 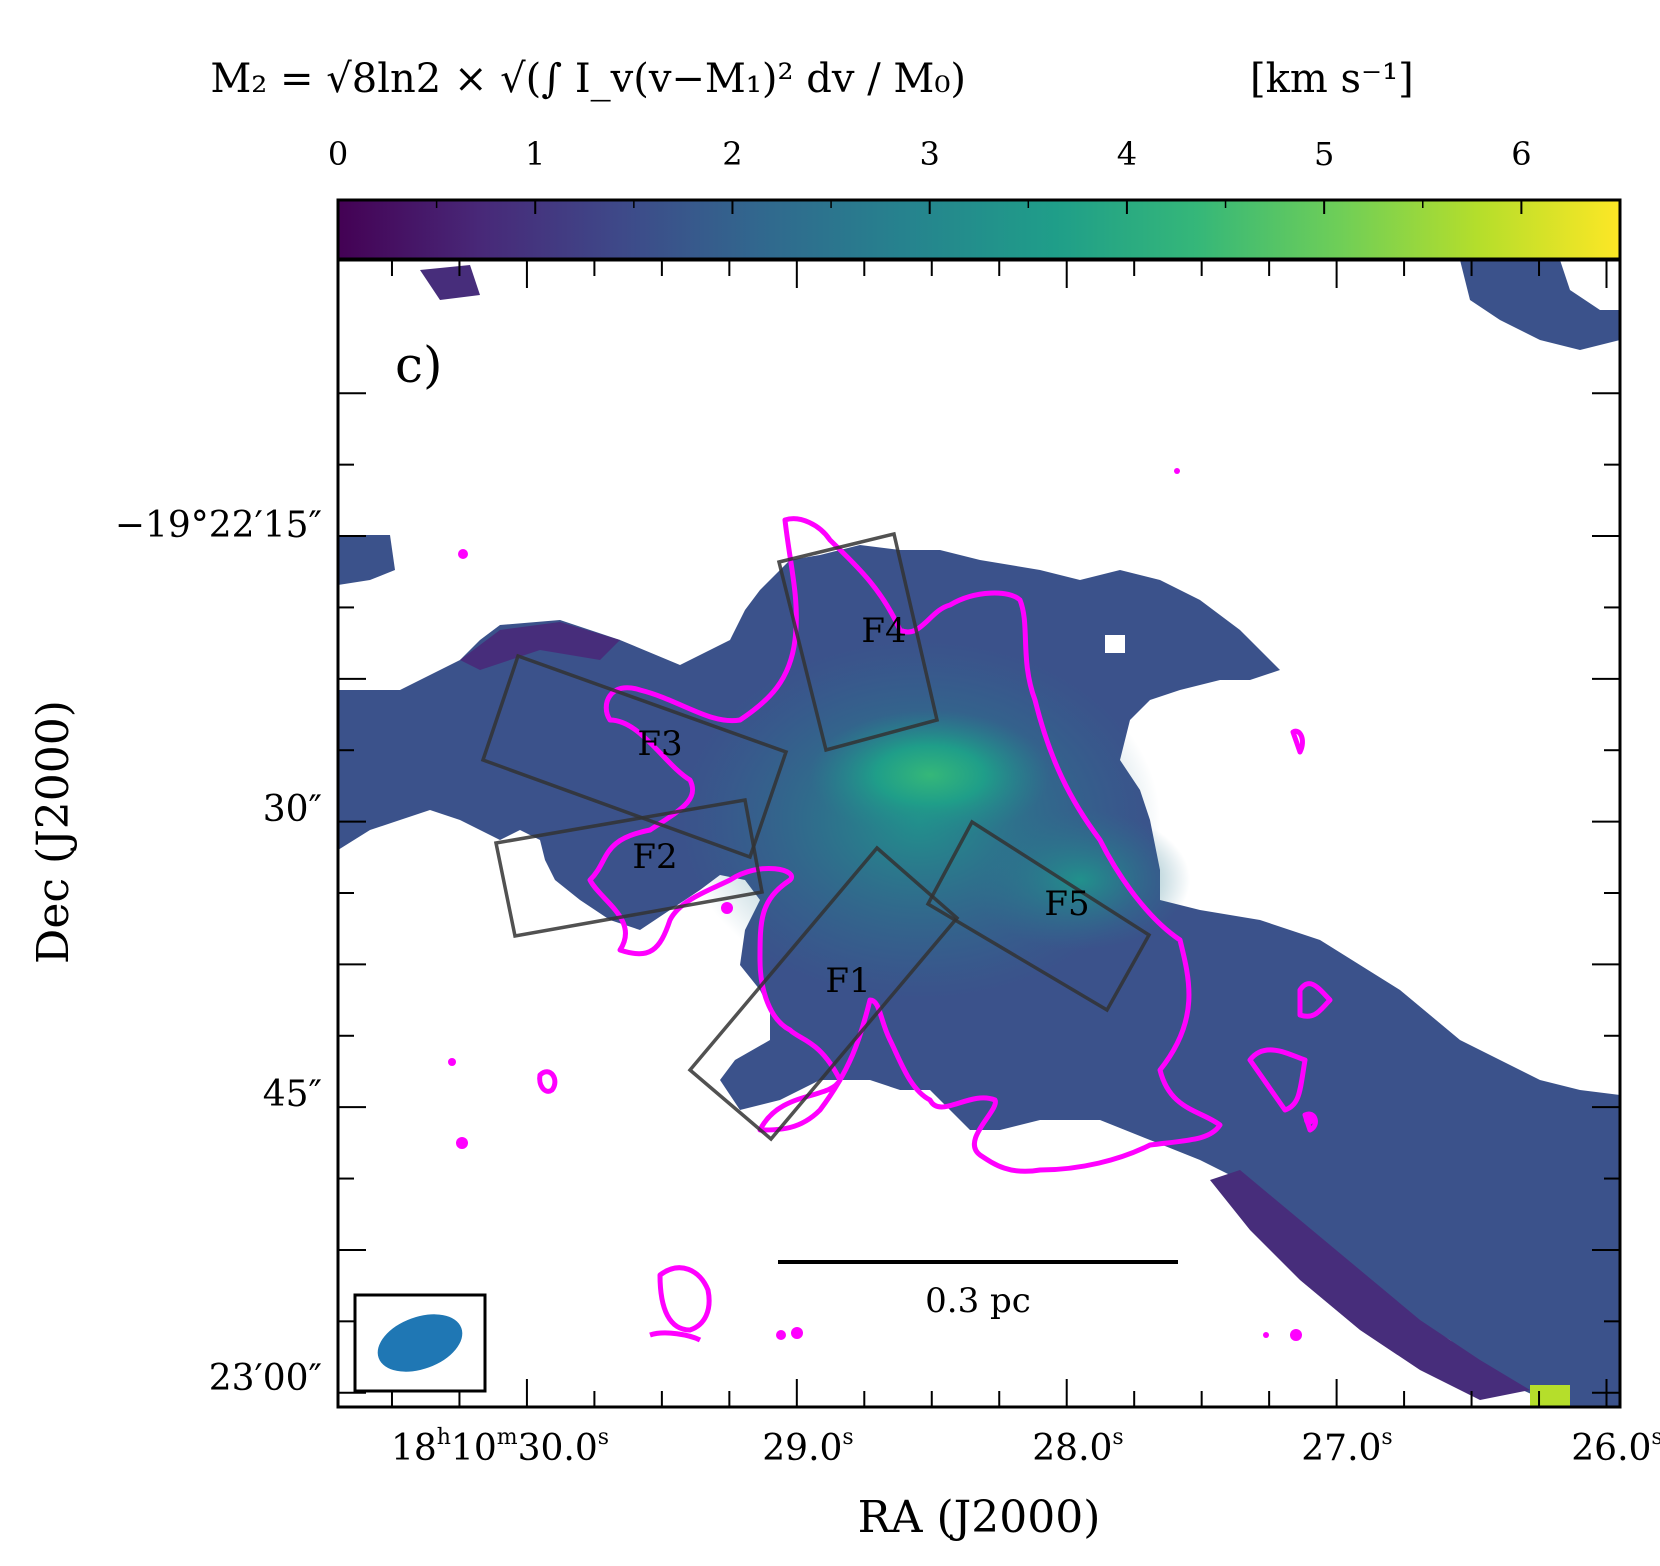 What do you see at coordinates (292, 809) in the screenshot?
I see `y-tick-label-30: 30″` at bounding box center [292, 809].